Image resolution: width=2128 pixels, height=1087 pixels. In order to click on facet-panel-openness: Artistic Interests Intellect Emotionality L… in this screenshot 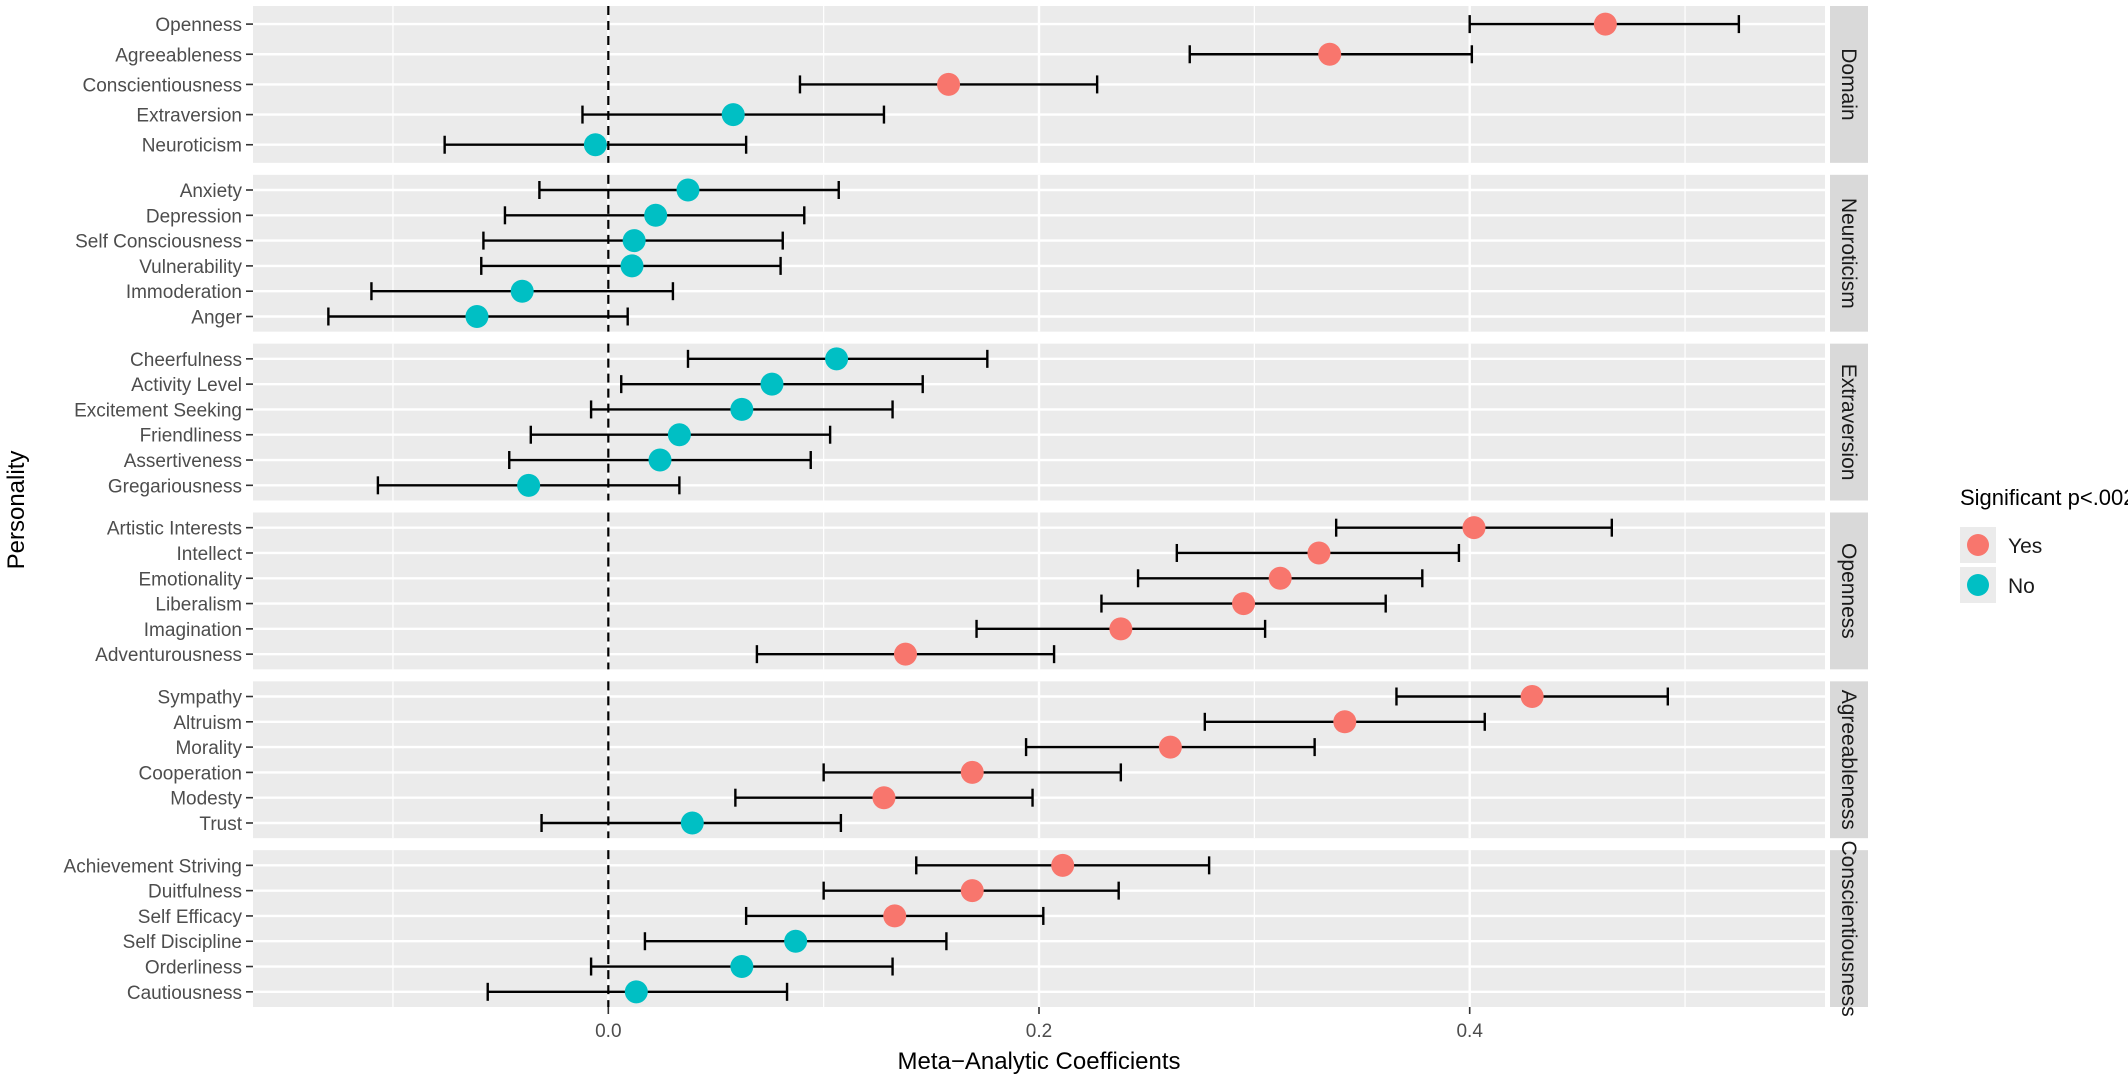, I will do `click(981, 591)`.